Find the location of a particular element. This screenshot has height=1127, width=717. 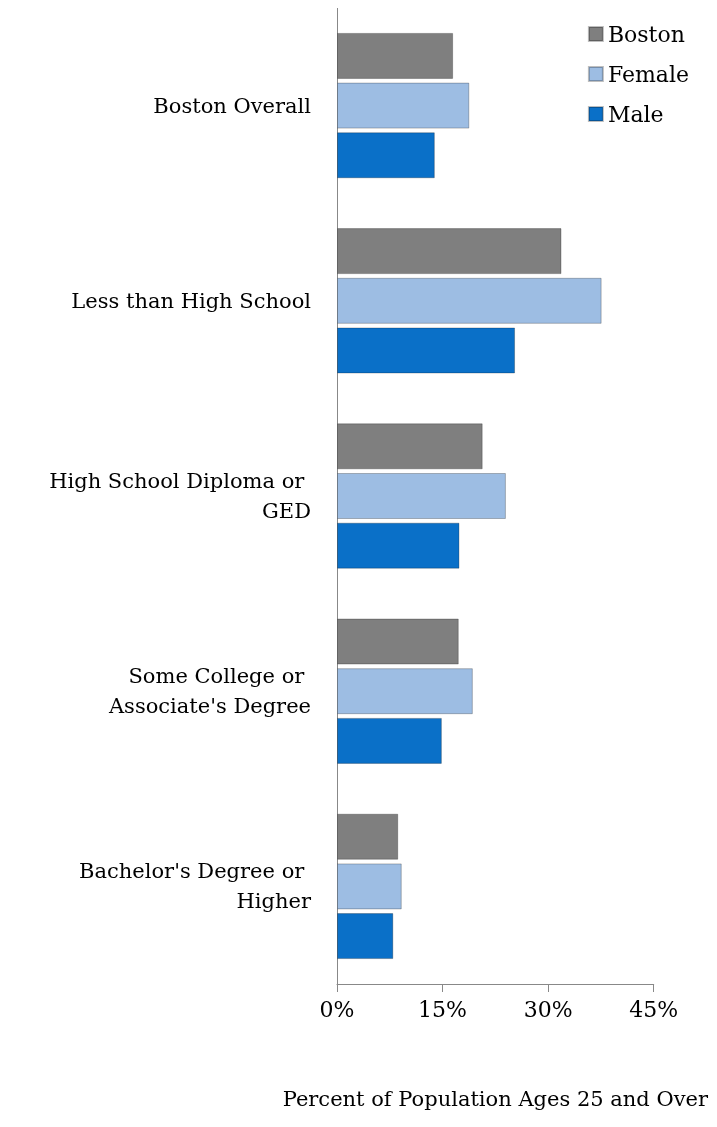

legend-label: Male is located at coordinates (635, 114).